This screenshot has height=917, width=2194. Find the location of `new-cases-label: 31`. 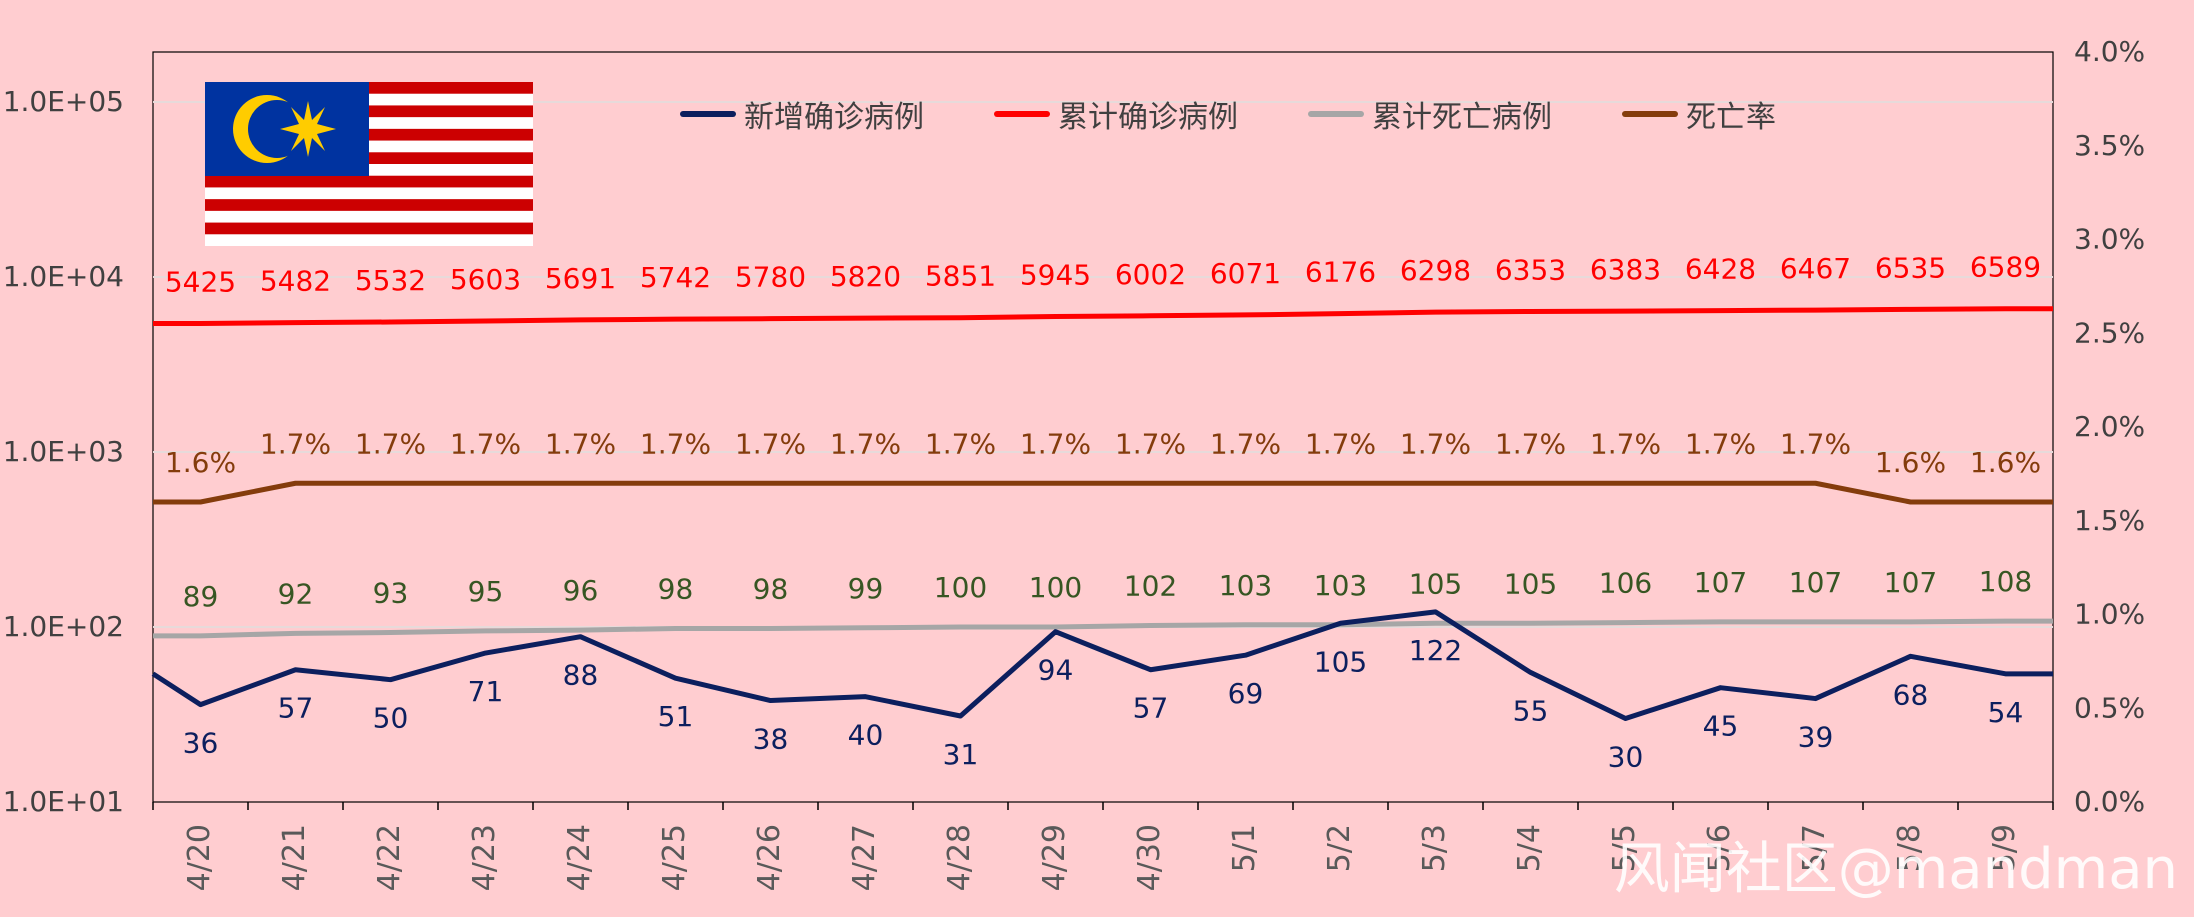

new-cases-label: 31 is located at coordinates (961, 754).